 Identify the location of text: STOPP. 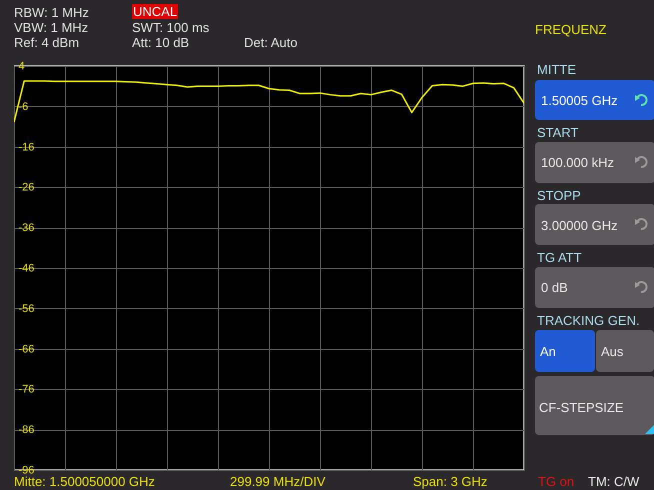
(559, 195).